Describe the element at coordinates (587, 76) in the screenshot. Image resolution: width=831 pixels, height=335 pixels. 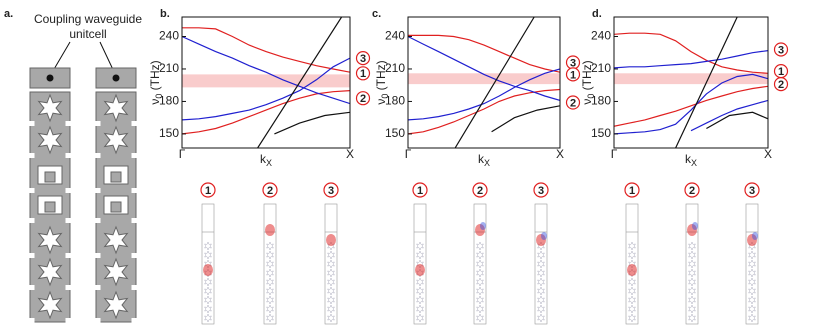
I see `label-part: (THz)` at that location.